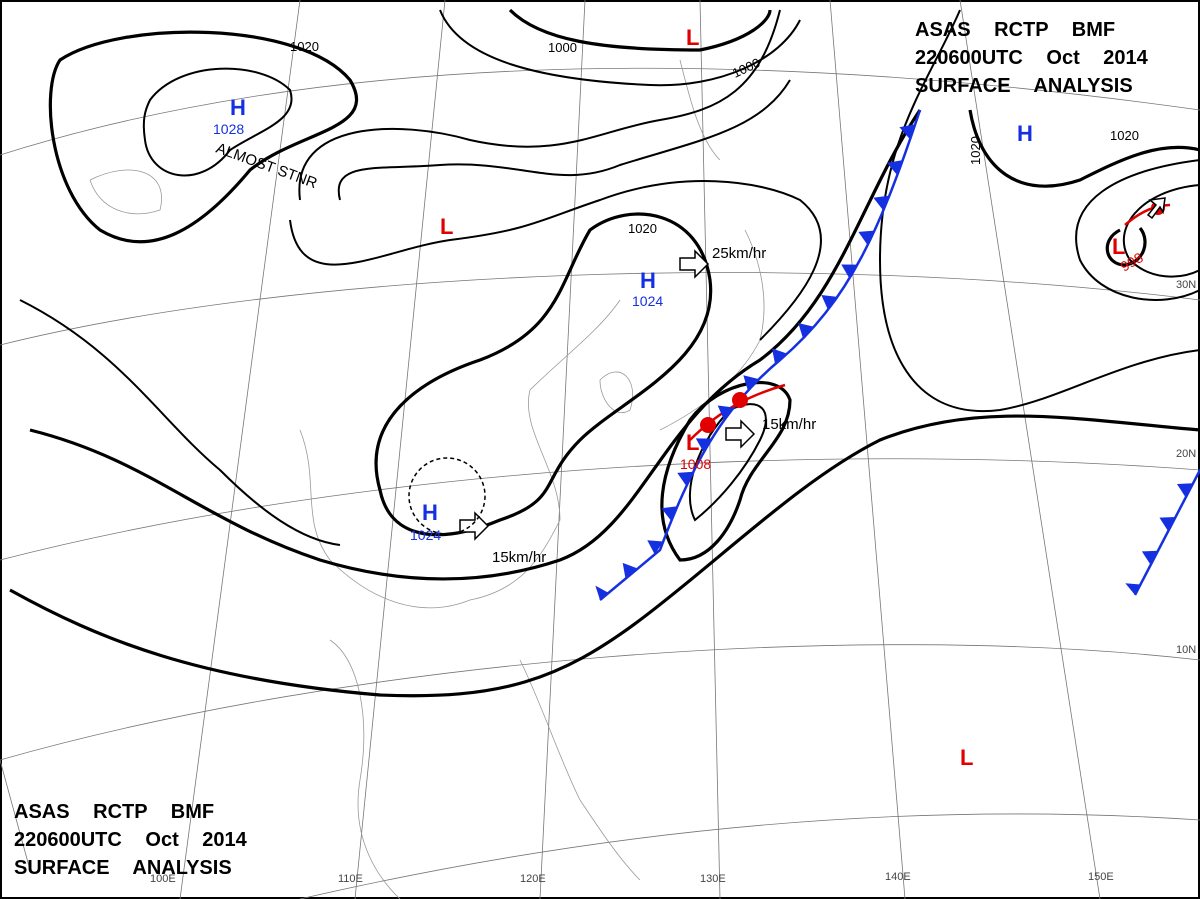  What do you see at coordinates (1015, 30) in the screenshot?
I see `header-line: ASAS RCTP BMF` at bounding box center [1015, 30].